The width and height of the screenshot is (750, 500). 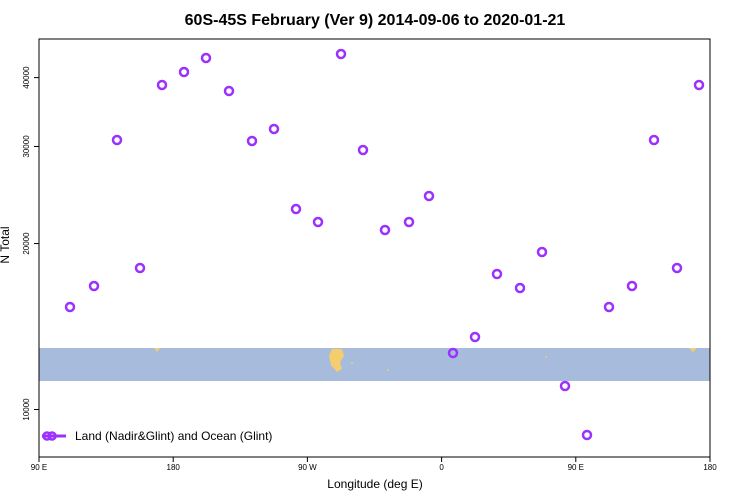 I want to click on x-axis: 90 E 180 90 W 0 90 E 180, so click(x=374, y=464).